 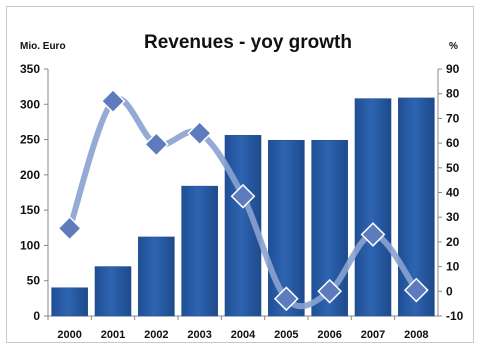 What do you see at coordinates (43, 46) in the screenshot?
I see `left-axis-unit-label: Mio. Euro` at bounding box center [43, 46].